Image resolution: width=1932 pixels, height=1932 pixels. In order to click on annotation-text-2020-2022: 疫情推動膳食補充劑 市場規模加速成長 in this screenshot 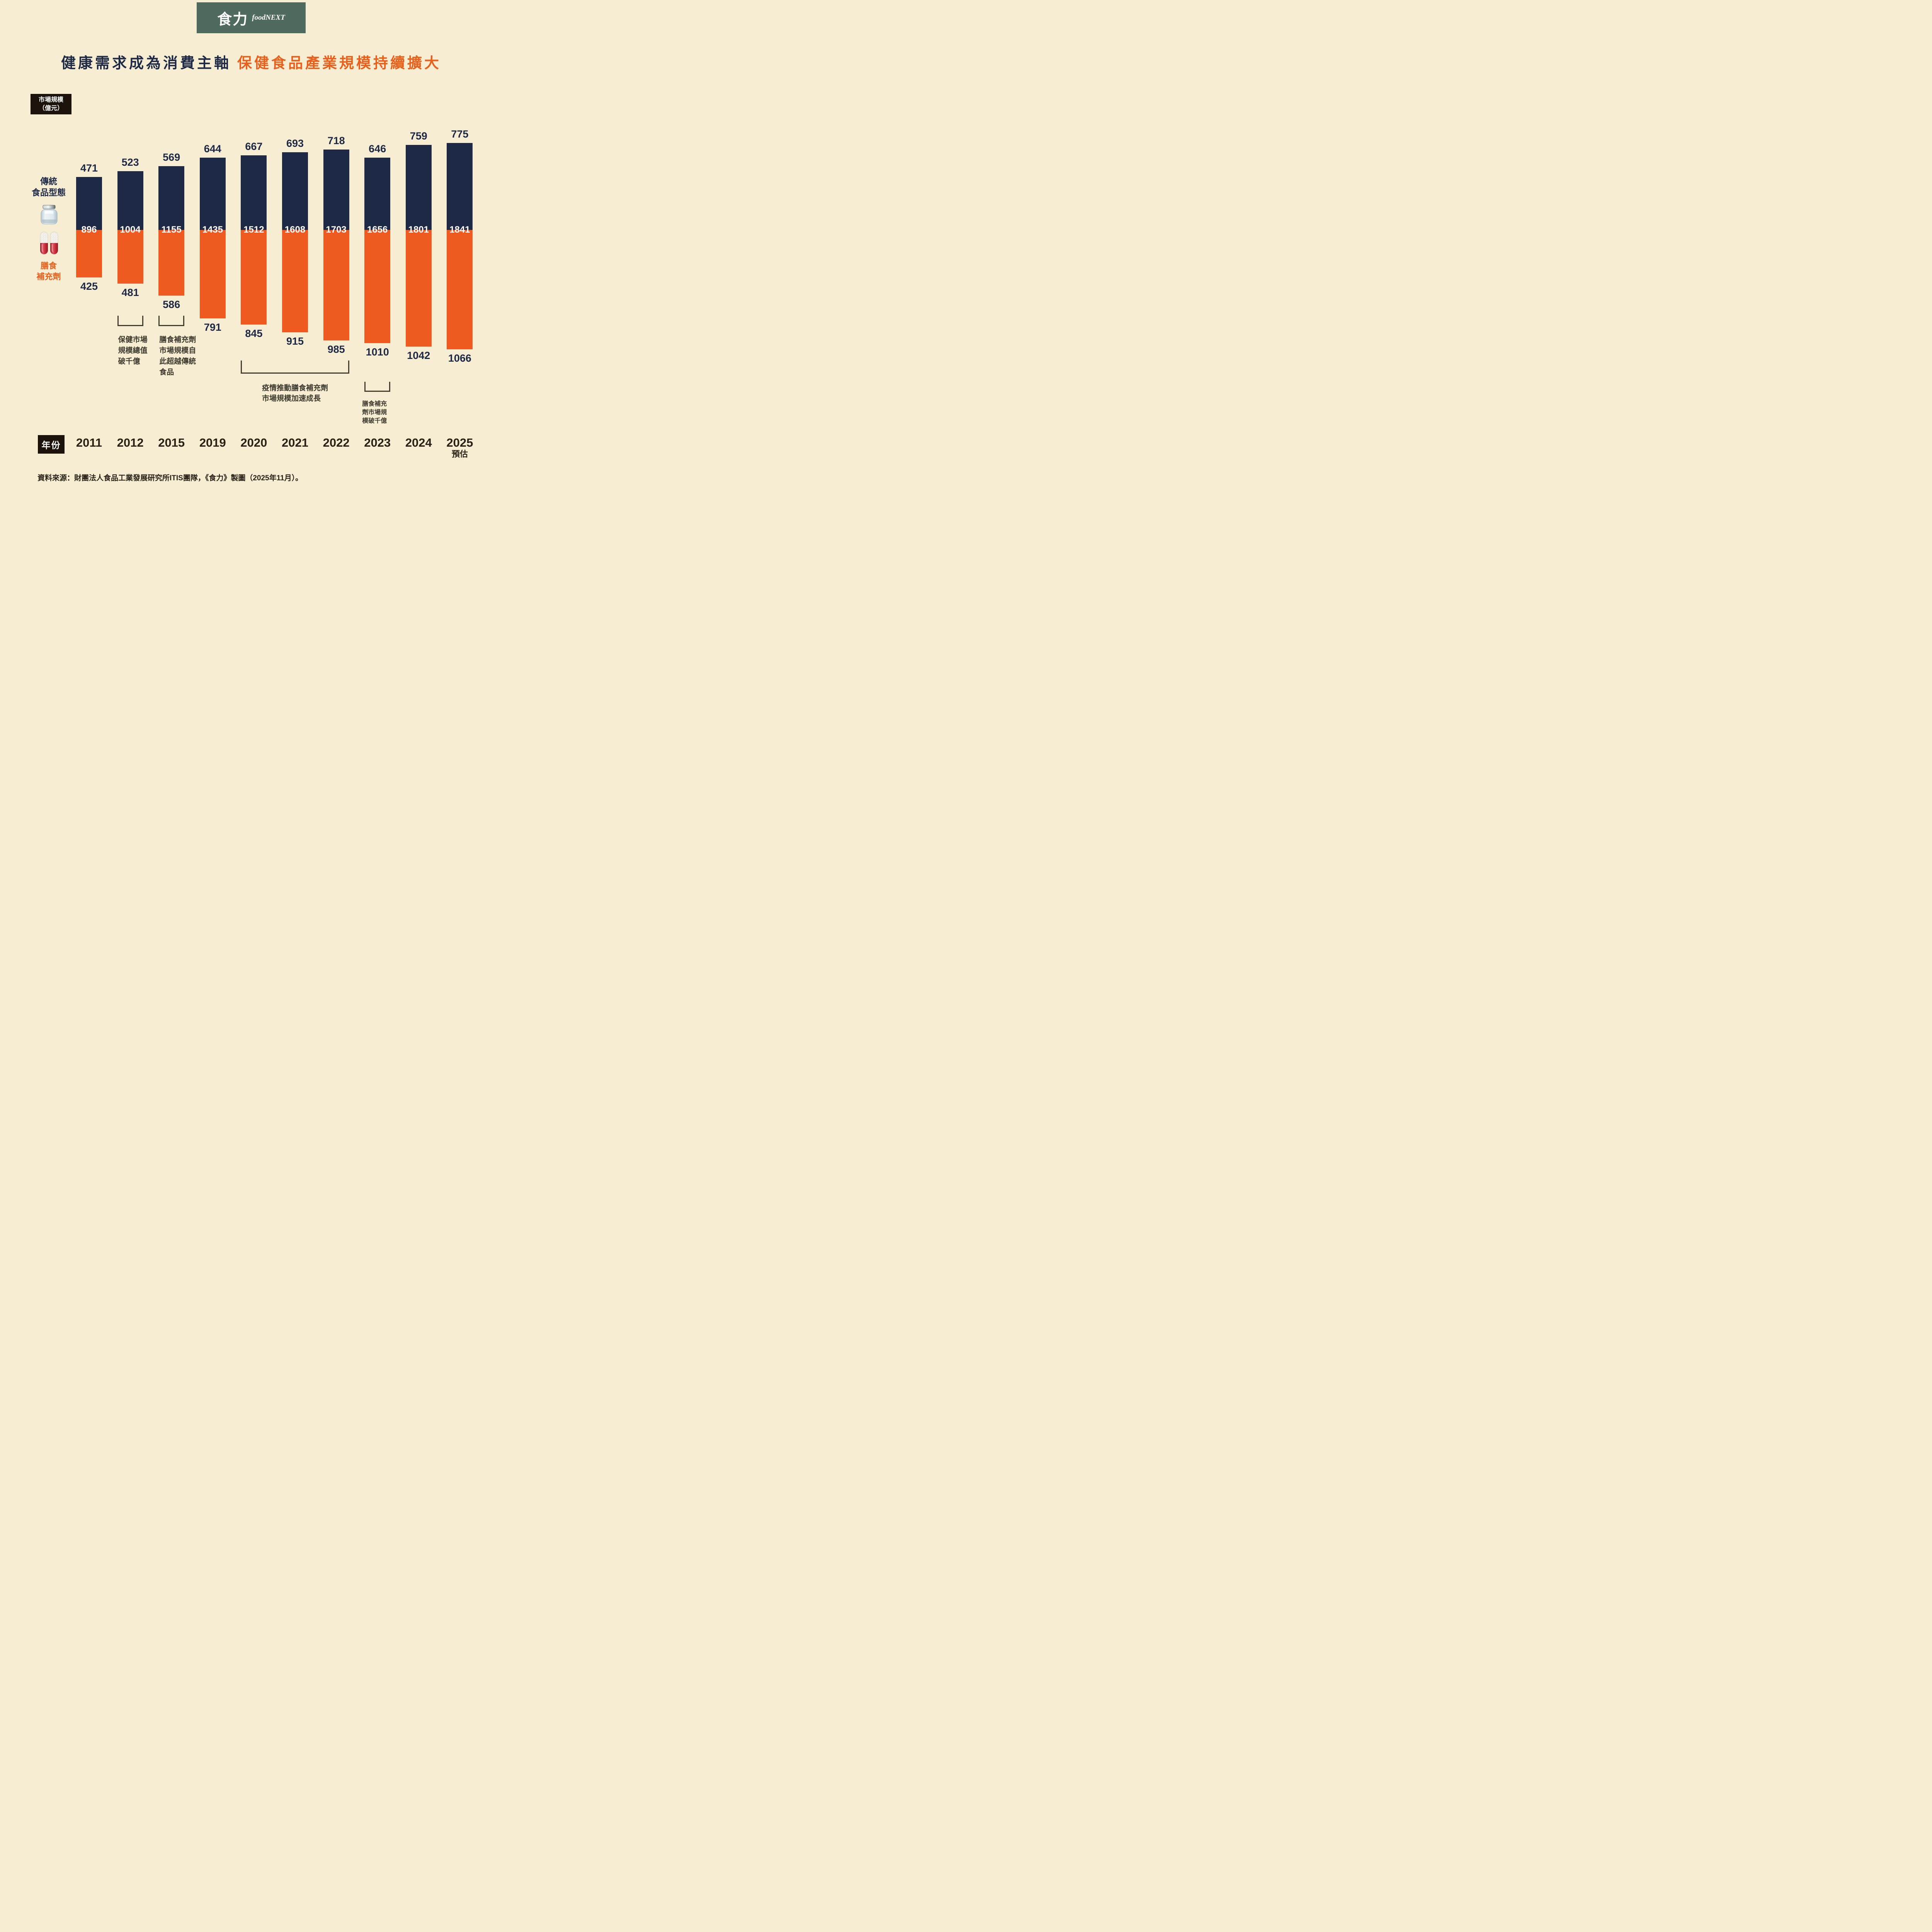, I will do `click(295, 394)`.